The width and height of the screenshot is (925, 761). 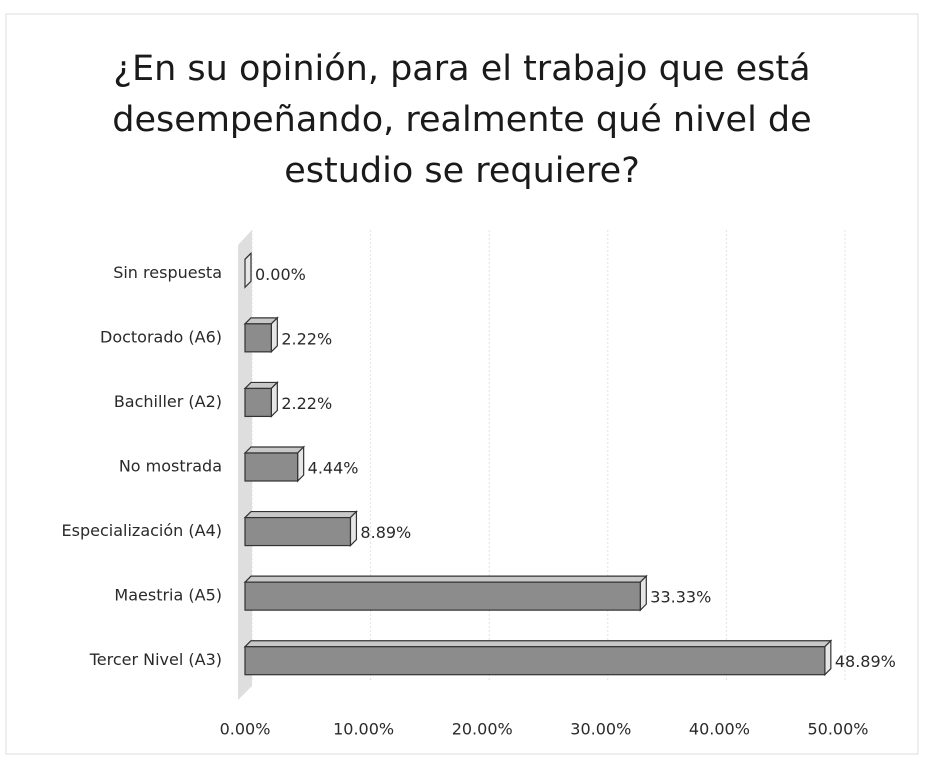 What do you see at coordinates (363, 729) in the screenshot?
I see `x-tick-label: 10.00%` at bounding box center [363, 729].